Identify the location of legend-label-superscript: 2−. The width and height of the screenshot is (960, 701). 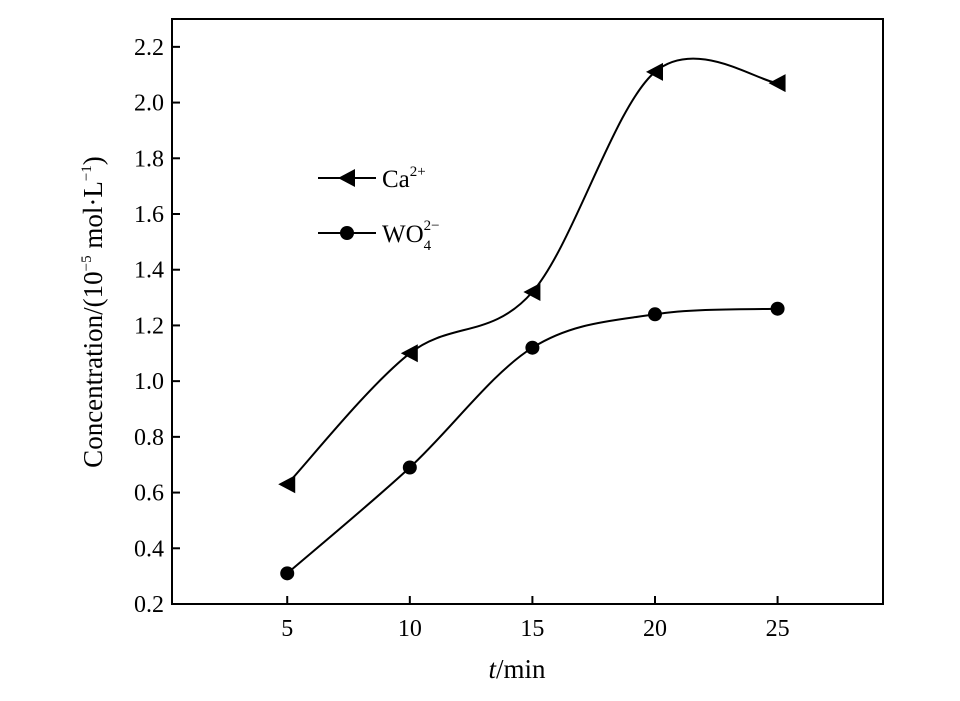
(432, 226).